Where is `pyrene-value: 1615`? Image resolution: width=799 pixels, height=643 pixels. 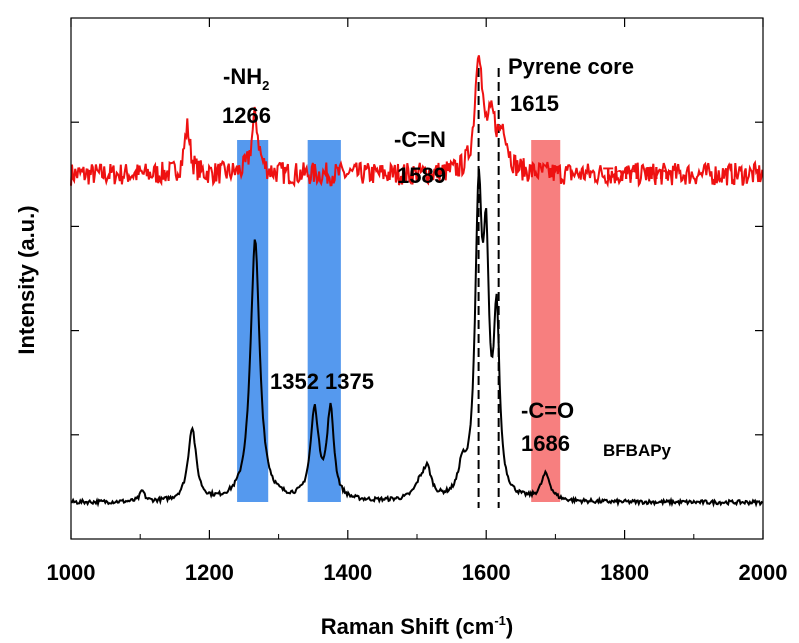
pyrene-value: 1615 is located at coordinates (534, 103).